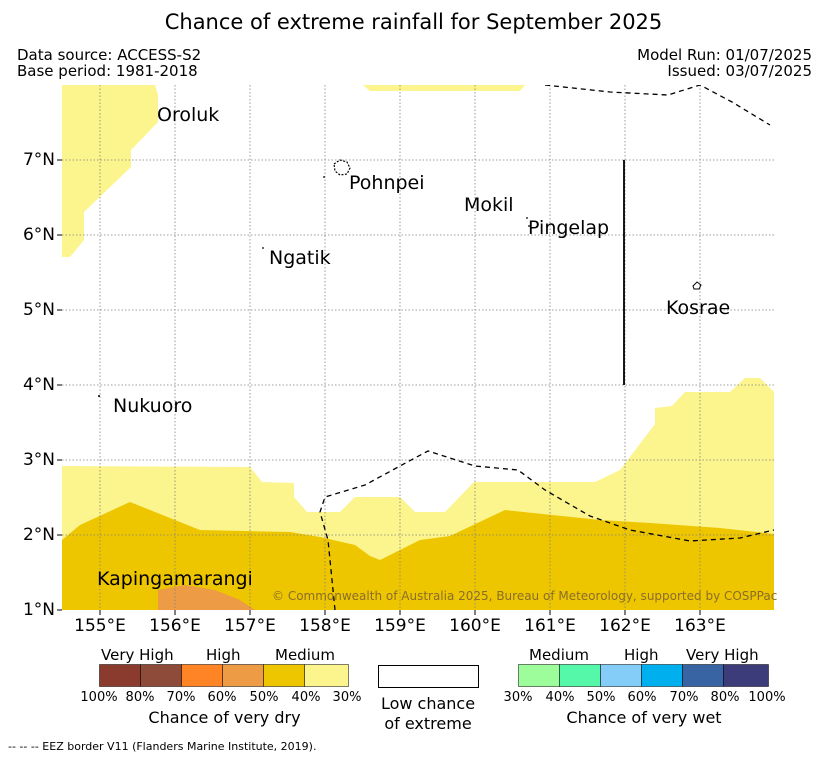 The height and width of the screenshot is (758, 827). What do you see at coordinates (387, 183) in the screenshot?
I see `place-pohnpei: Pohnpei` at bounding box center [387, 183].